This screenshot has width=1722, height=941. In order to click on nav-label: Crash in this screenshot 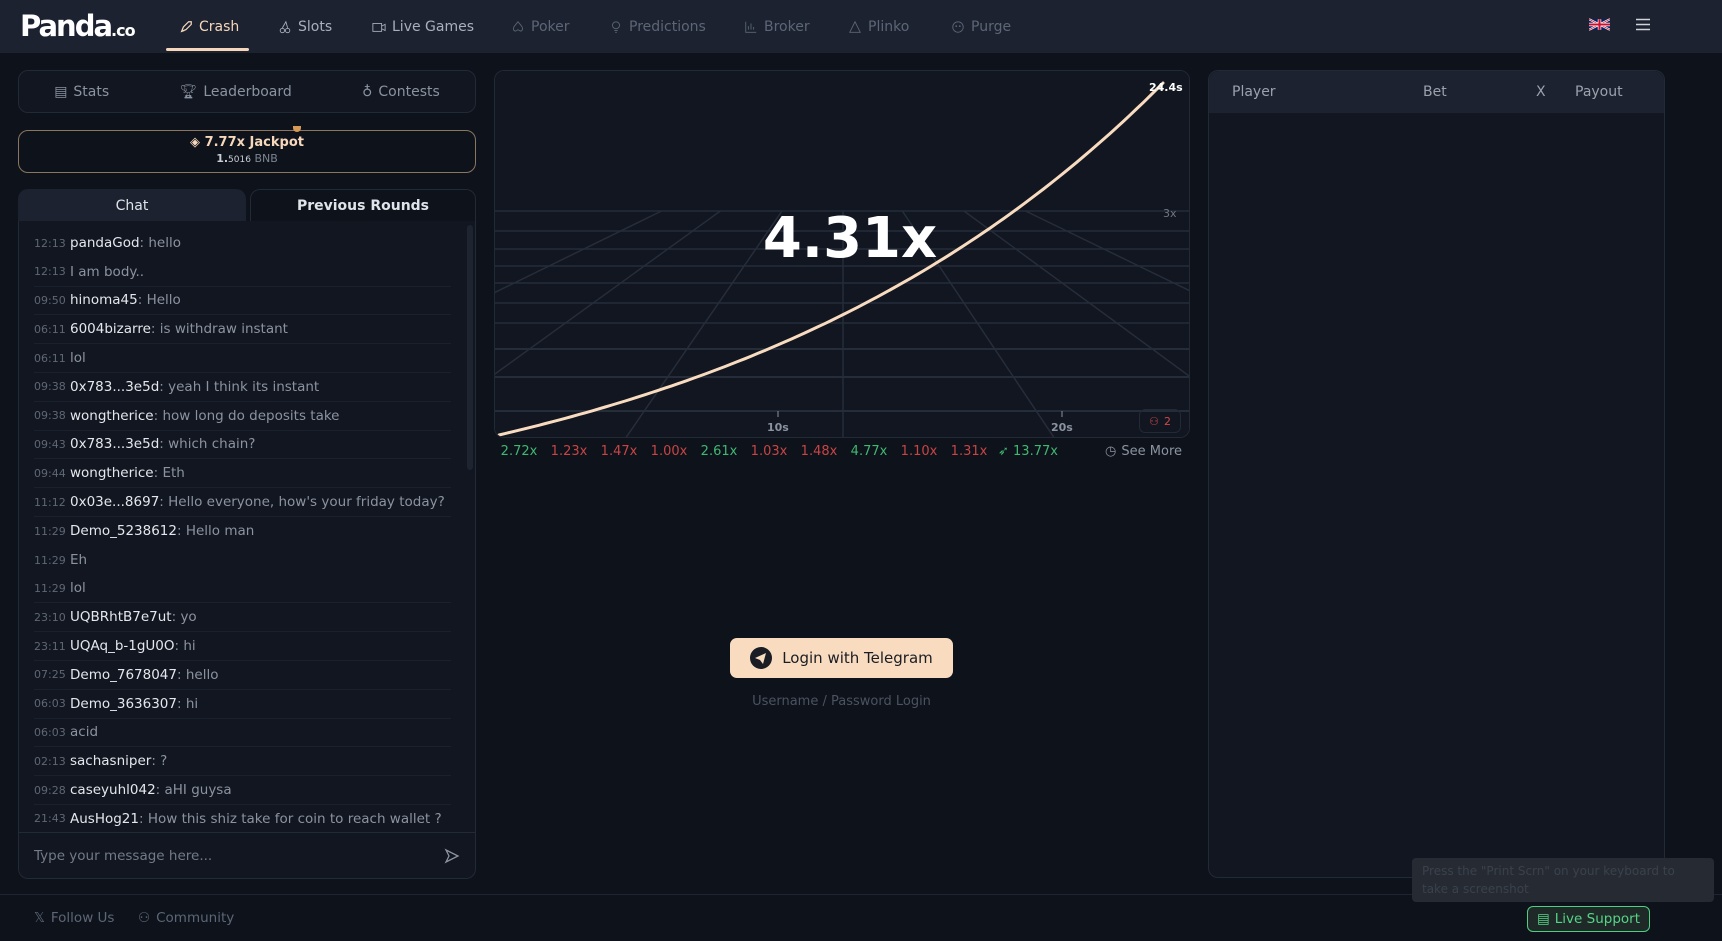, I will do `click(219, 26)`.